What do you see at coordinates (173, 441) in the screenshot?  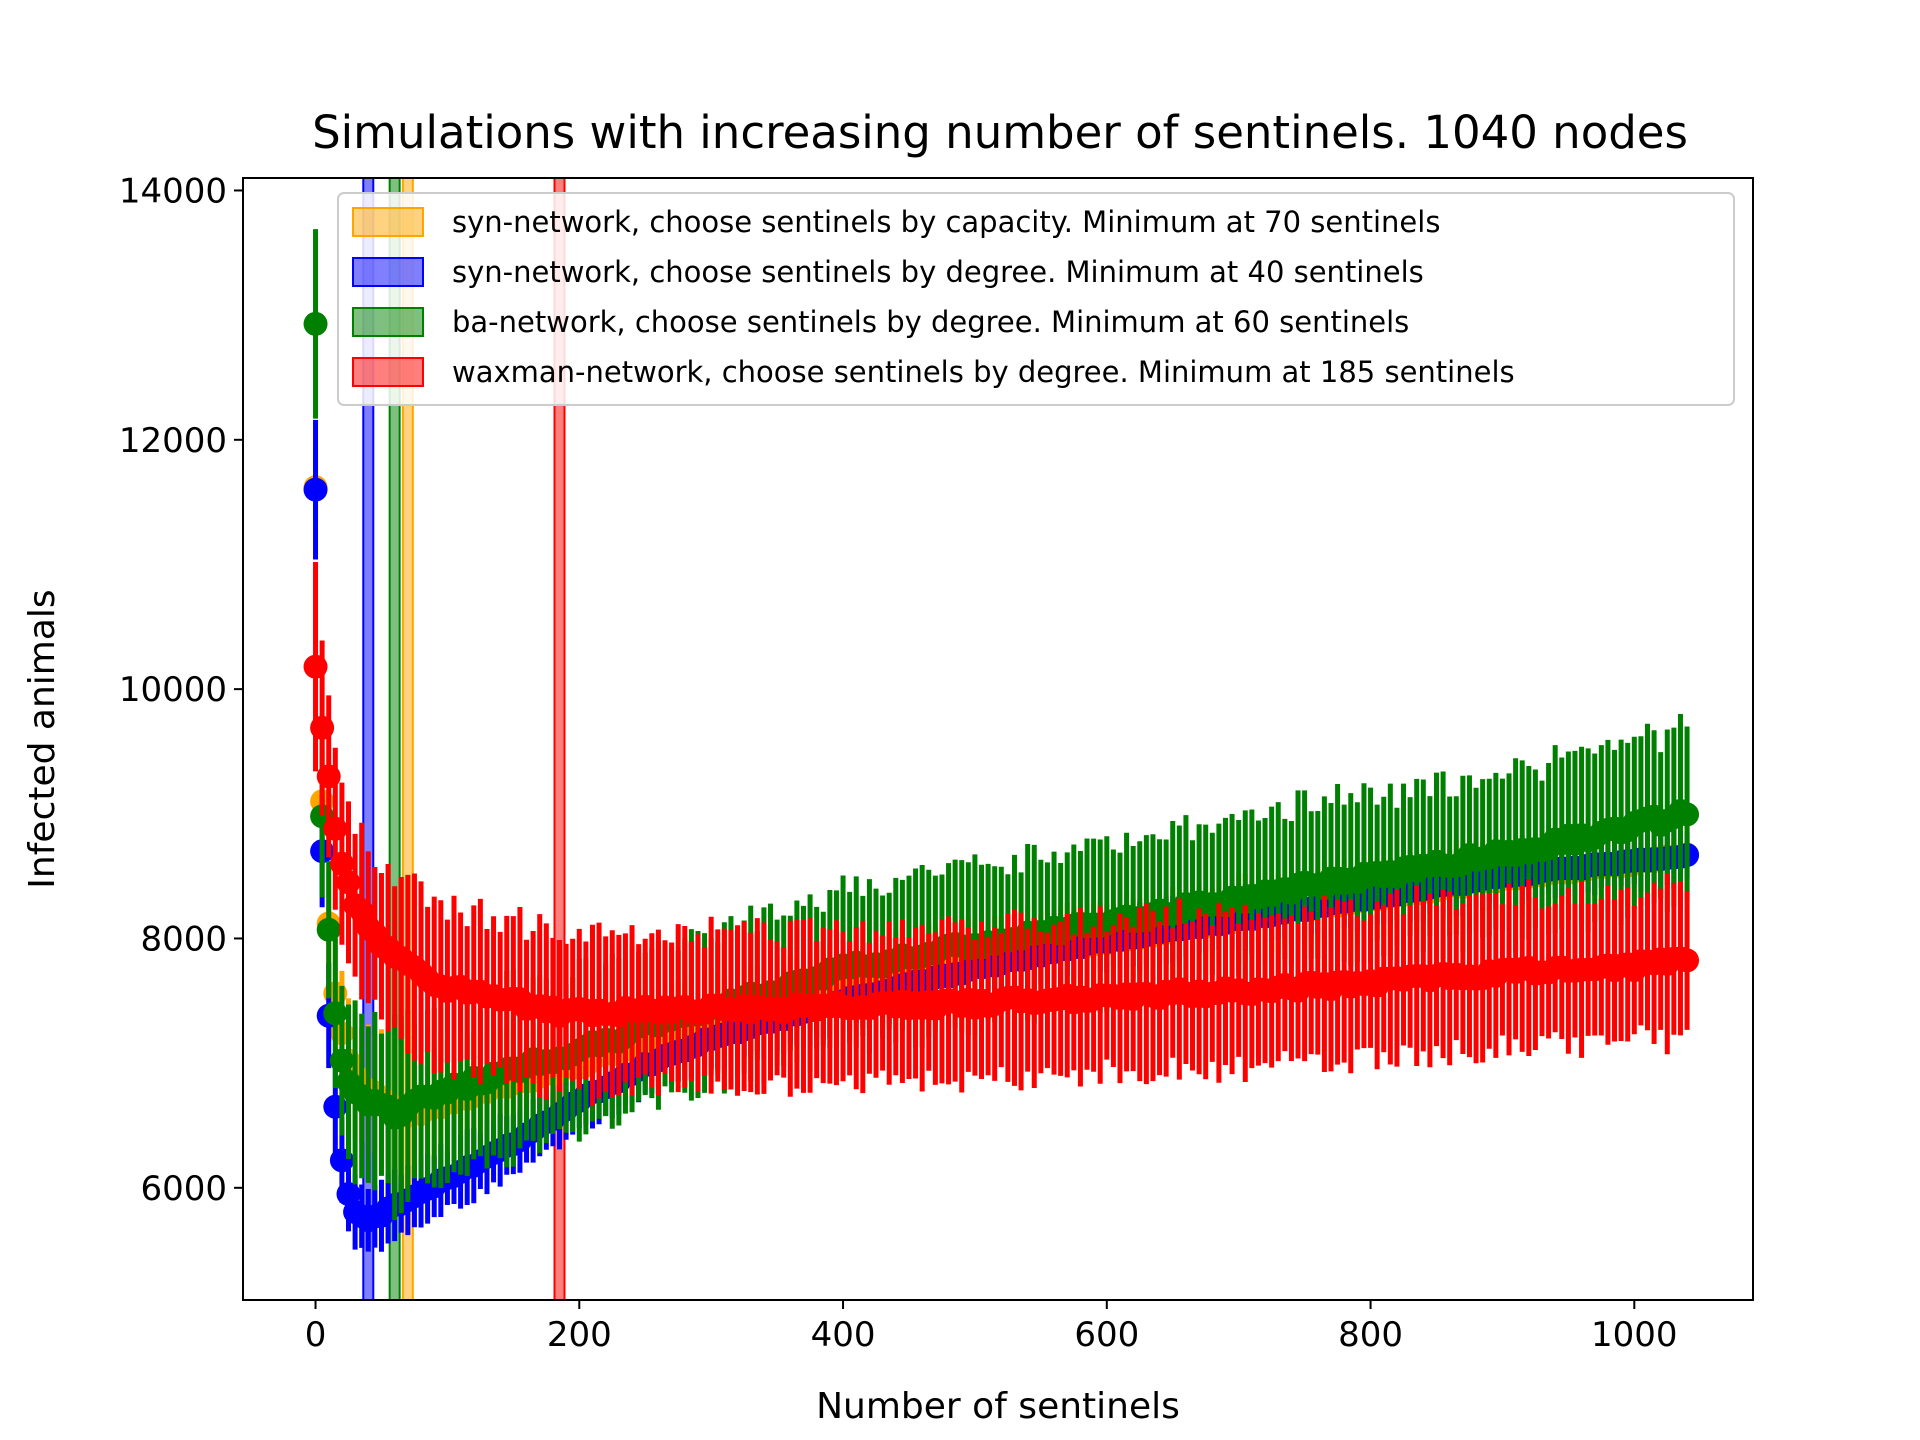 I see `y-tick-label: 12000` at bounding box center [173, 441].